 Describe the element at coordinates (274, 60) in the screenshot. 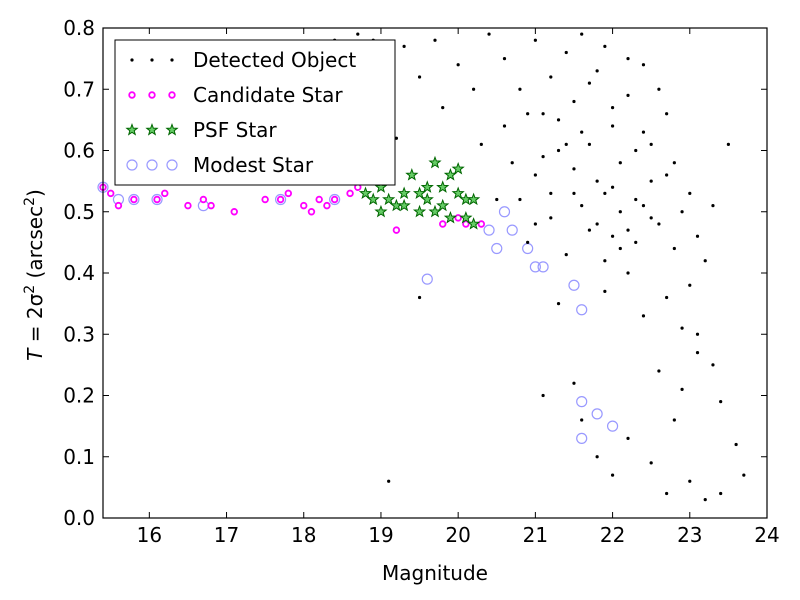

I see `legend-label-detected-object: Detected Object` at that location.